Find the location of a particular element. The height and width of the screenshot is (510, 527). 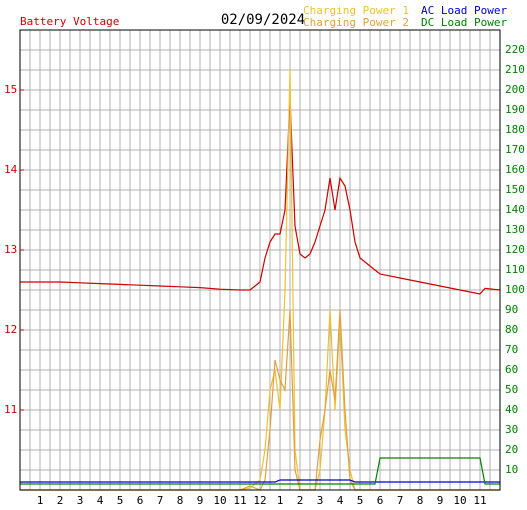

y2-tick-label: 60 is located at coordinates (511, 369).